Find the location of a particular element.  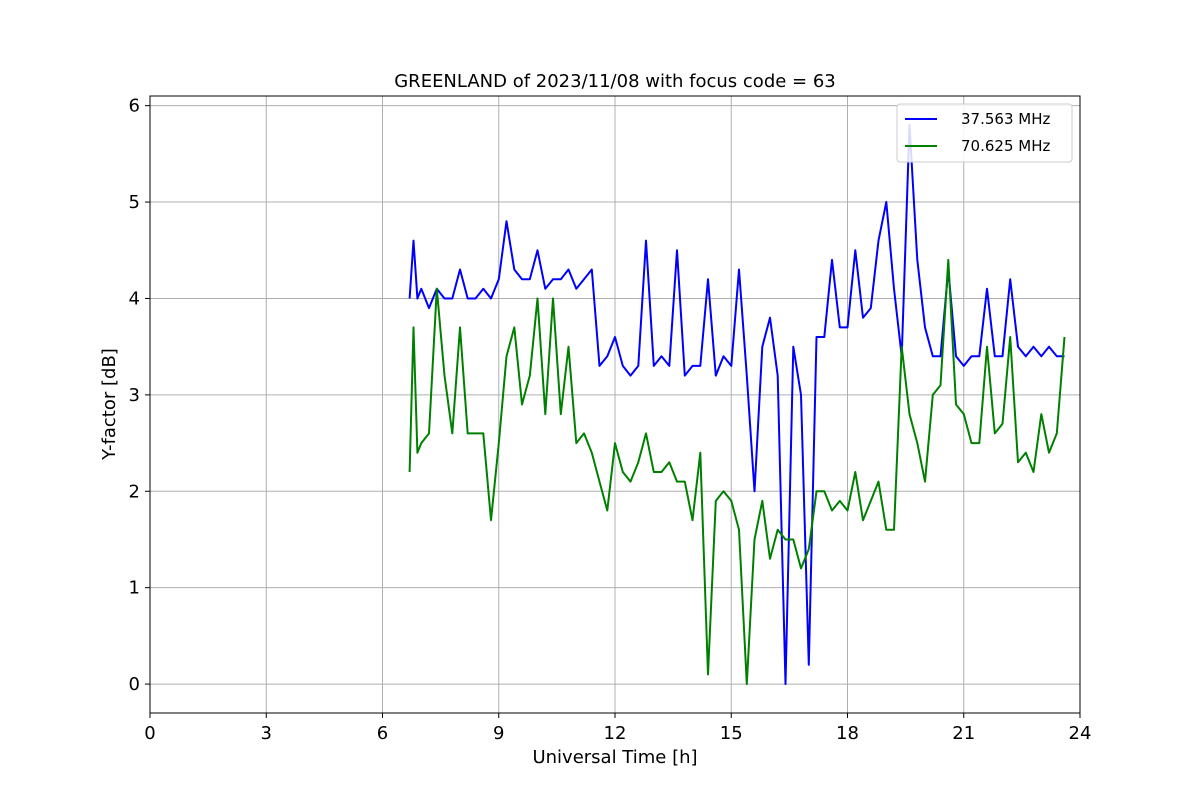

y-tick-label: 4 is located at coordinates (134, 298).